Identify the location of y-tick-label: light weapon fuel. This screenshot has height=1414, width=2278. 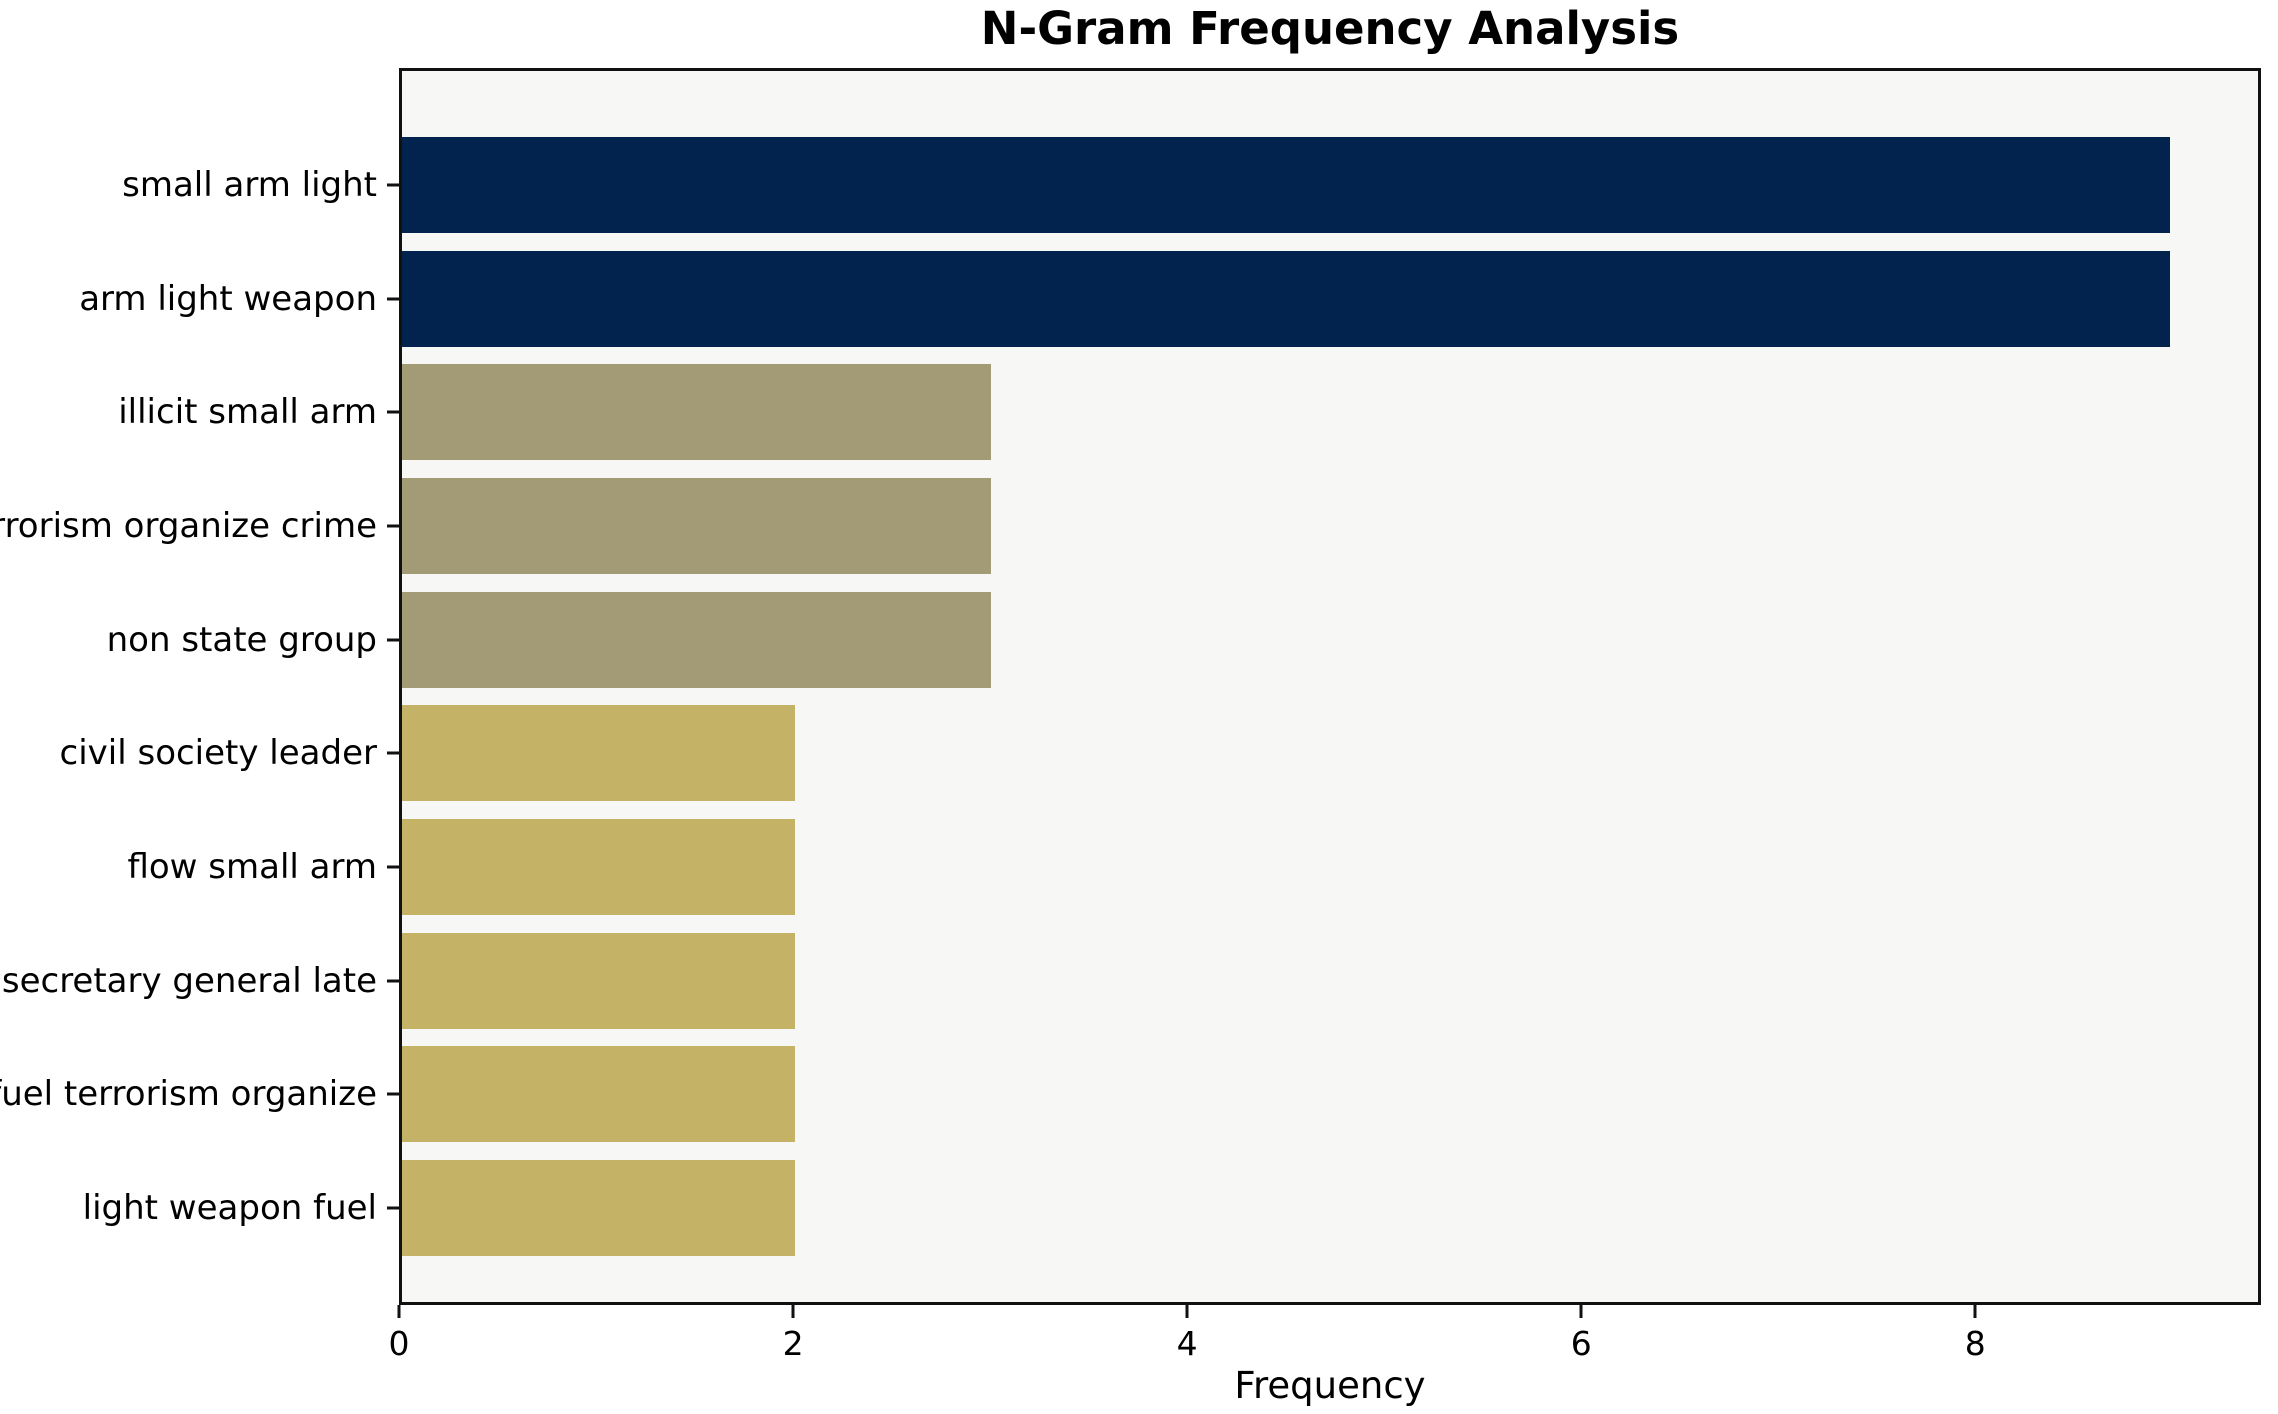
(229, 1208).